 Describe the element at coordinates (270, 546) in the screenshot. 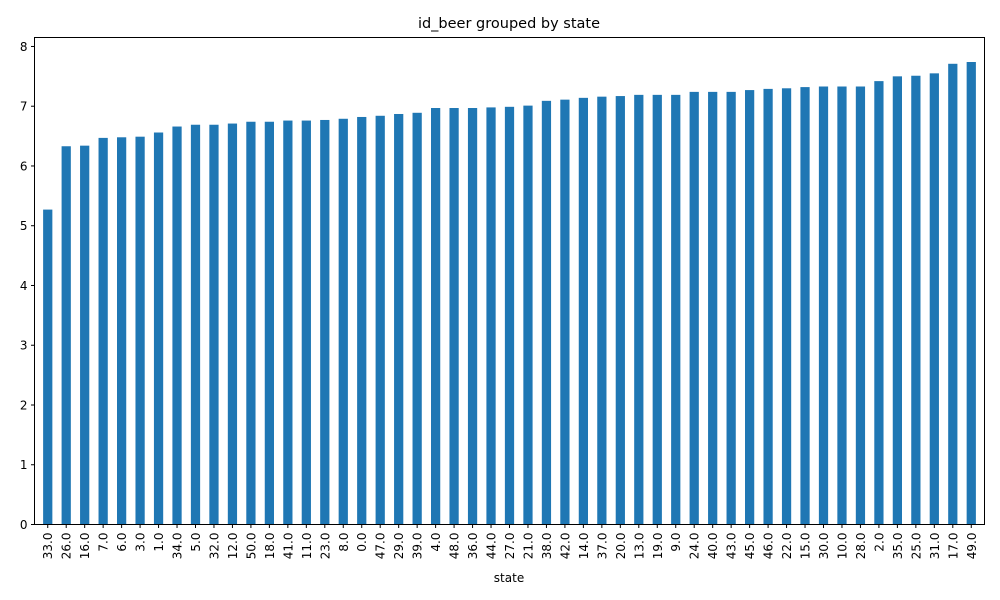

I see `x-tick-label: 18.0` at that location.